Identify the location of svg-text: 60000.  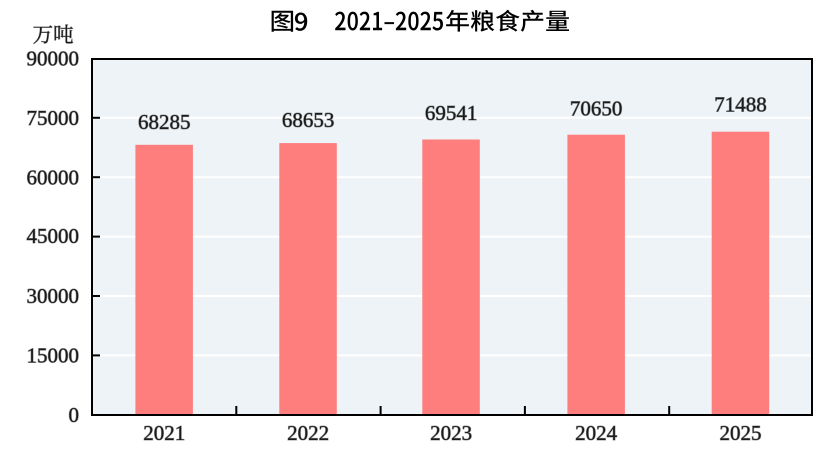
(53, 177).